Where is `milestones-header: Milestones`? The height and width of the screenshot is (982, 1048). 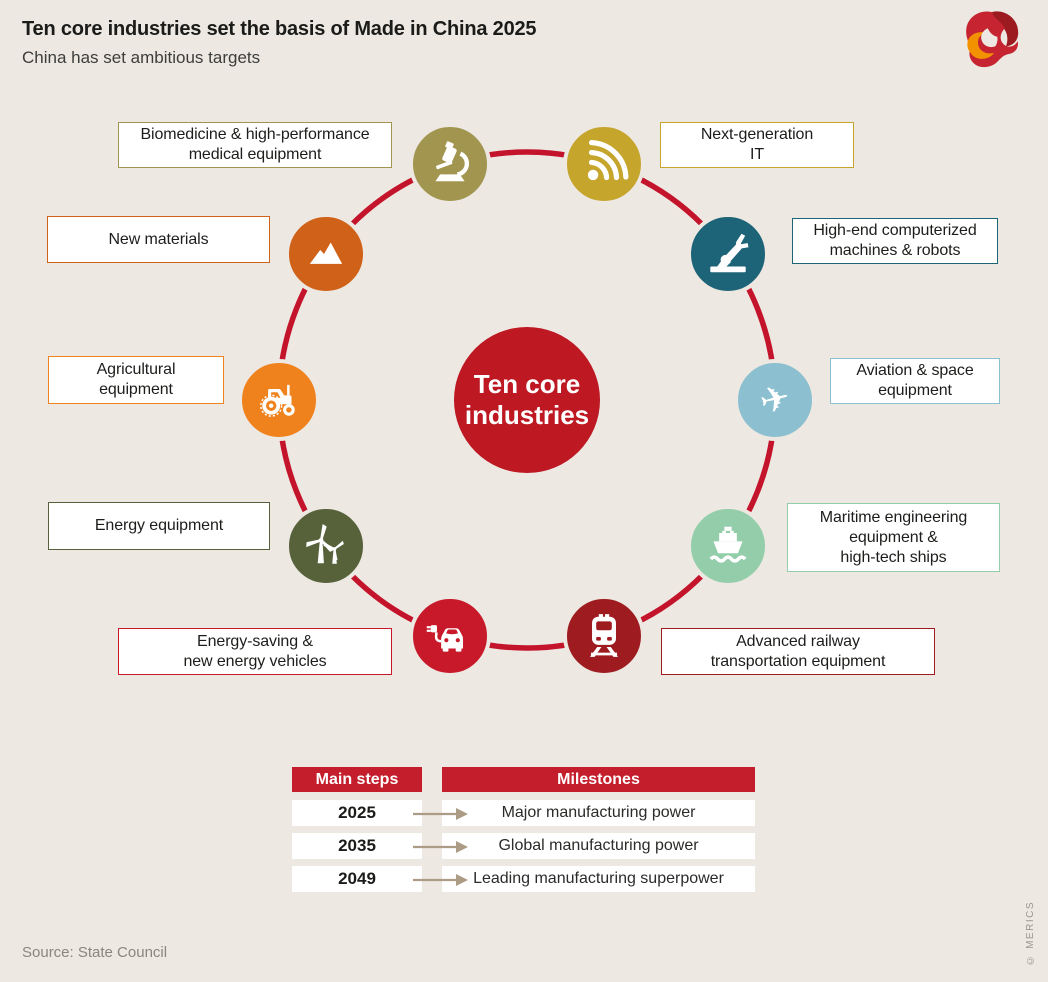
milestones-header: Milestones is located at coordinates (598, 779).